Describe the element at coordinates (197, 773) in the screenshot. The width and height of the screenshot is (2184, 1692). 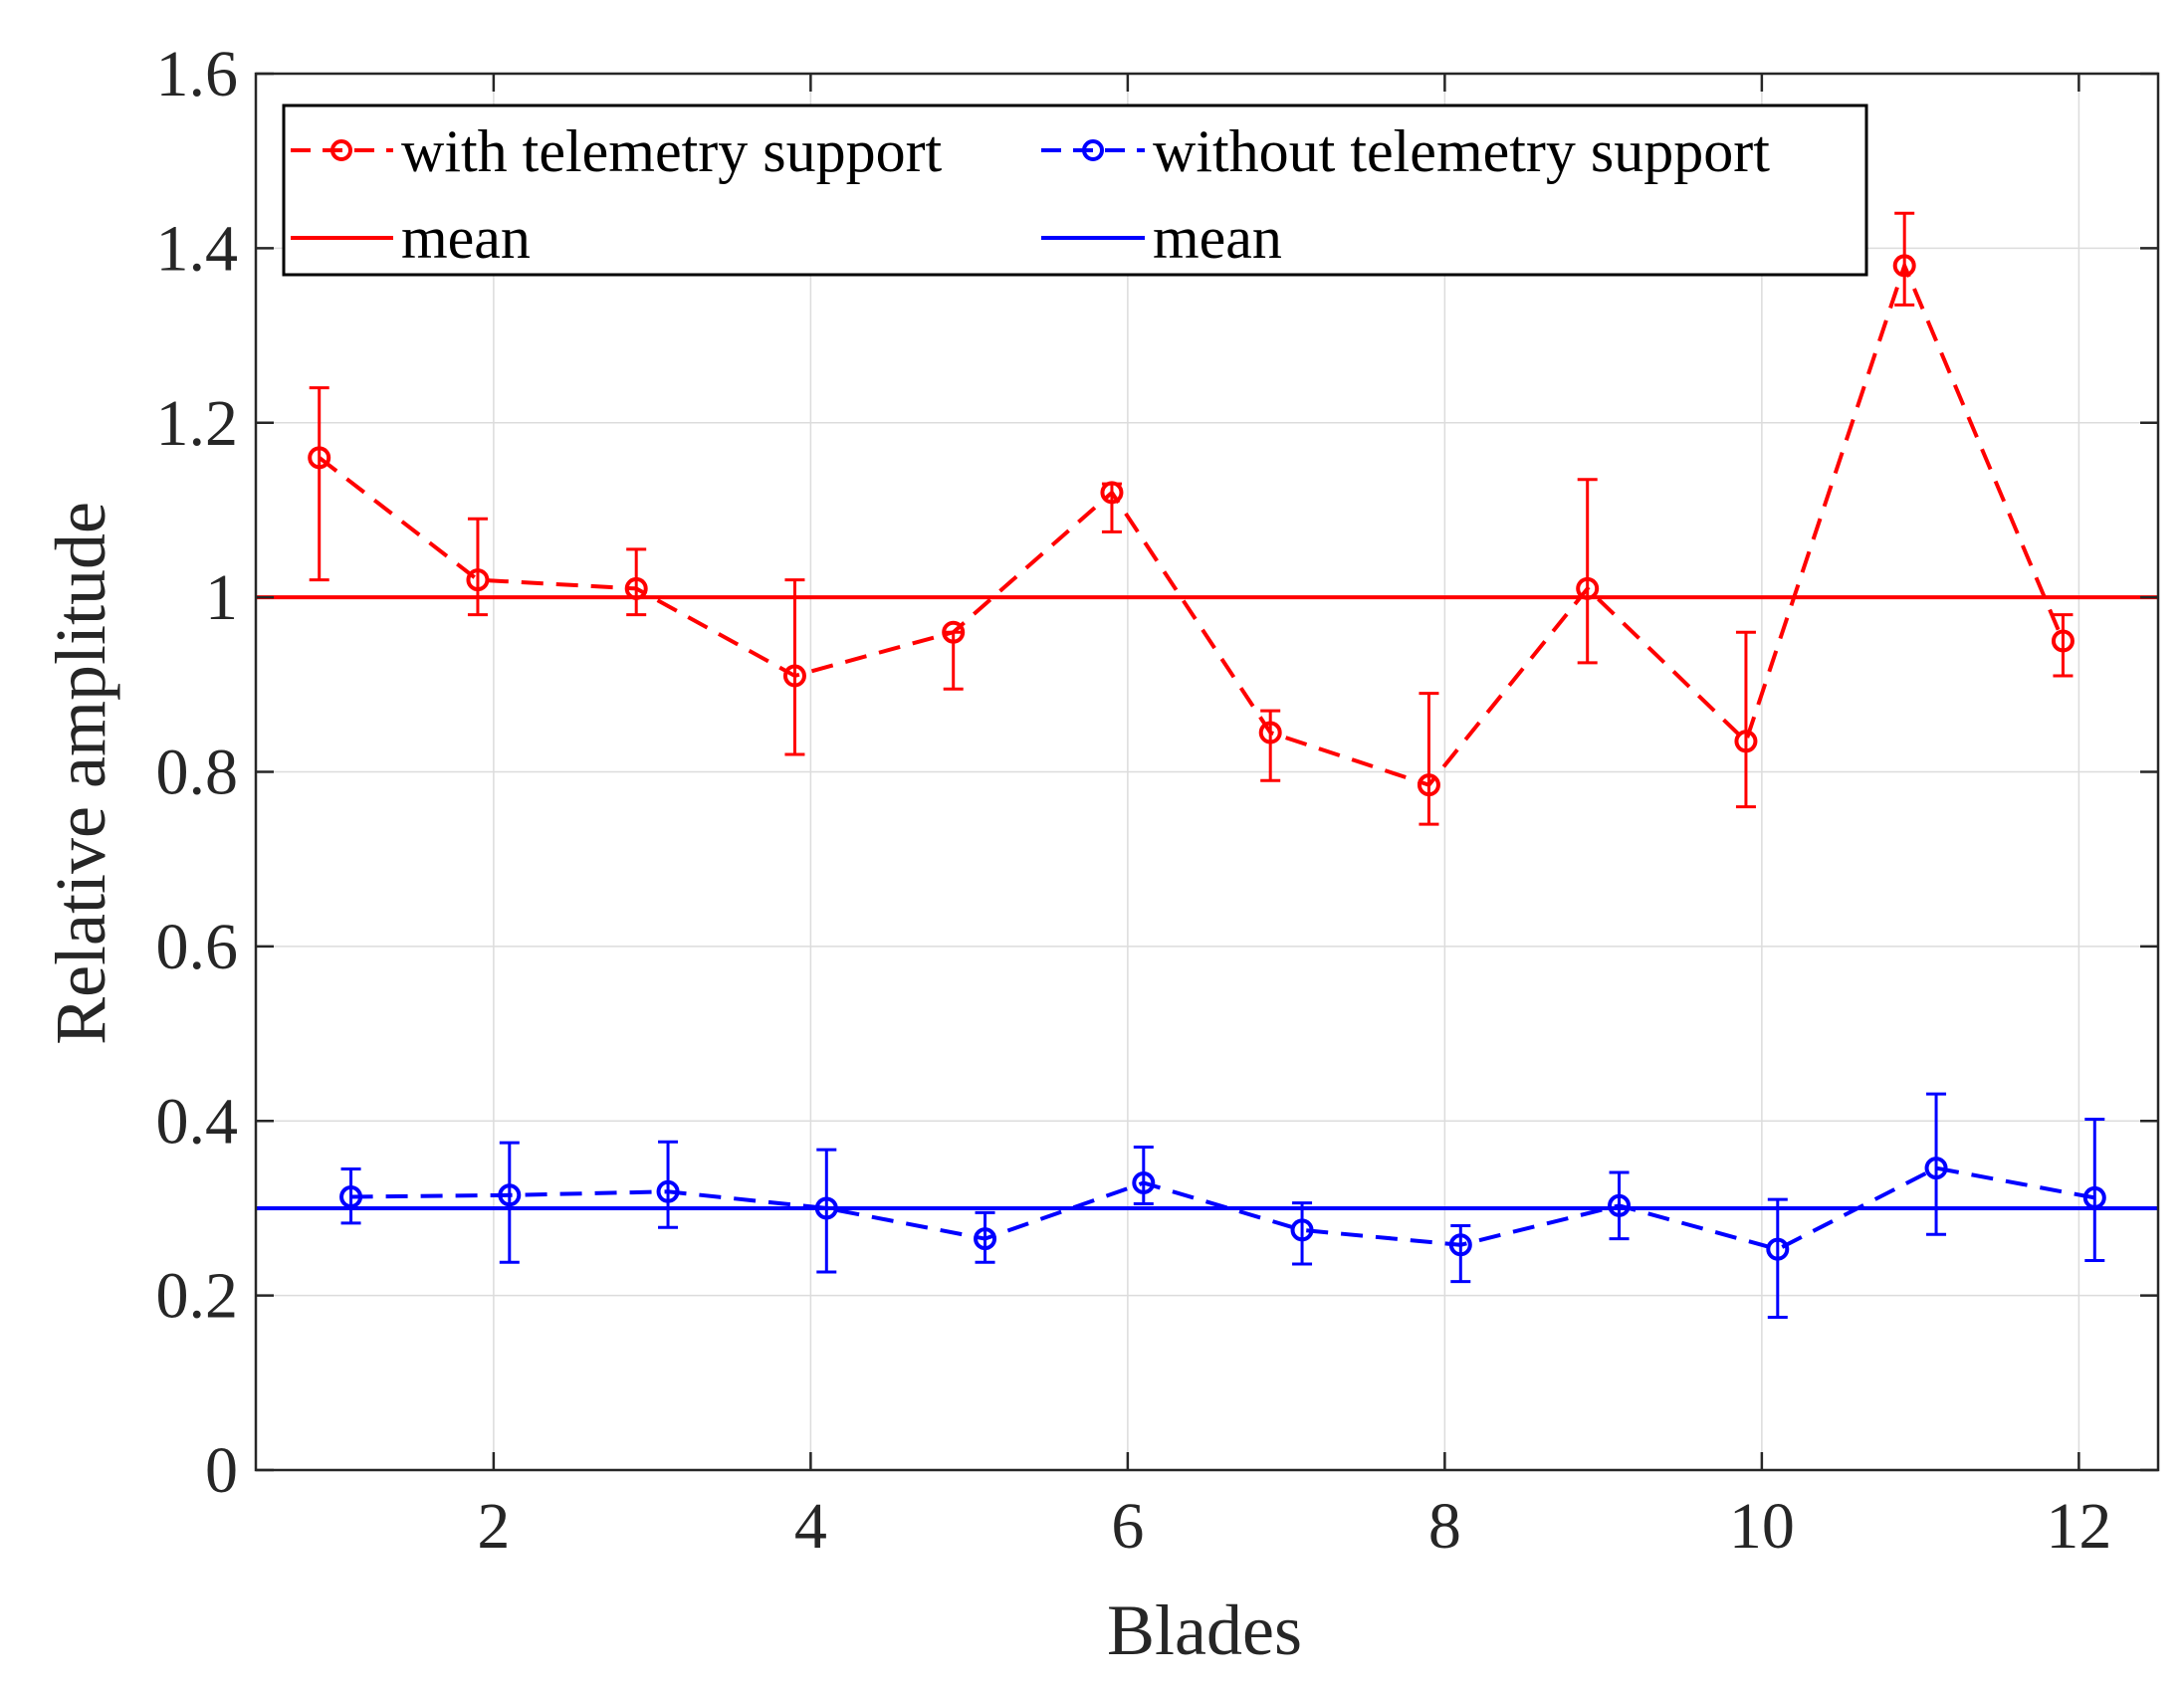
I see `y-tick-label: 0.8` at that location.